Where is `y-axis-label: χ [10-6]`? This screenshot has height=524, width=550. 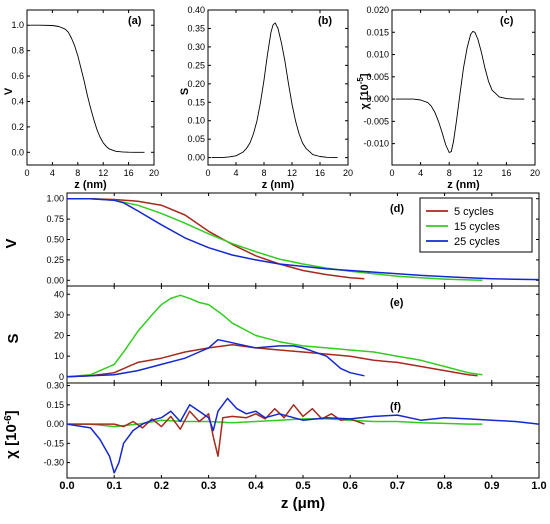 y-axis-label: χ [10-6] is located at coordinates (11, 434).